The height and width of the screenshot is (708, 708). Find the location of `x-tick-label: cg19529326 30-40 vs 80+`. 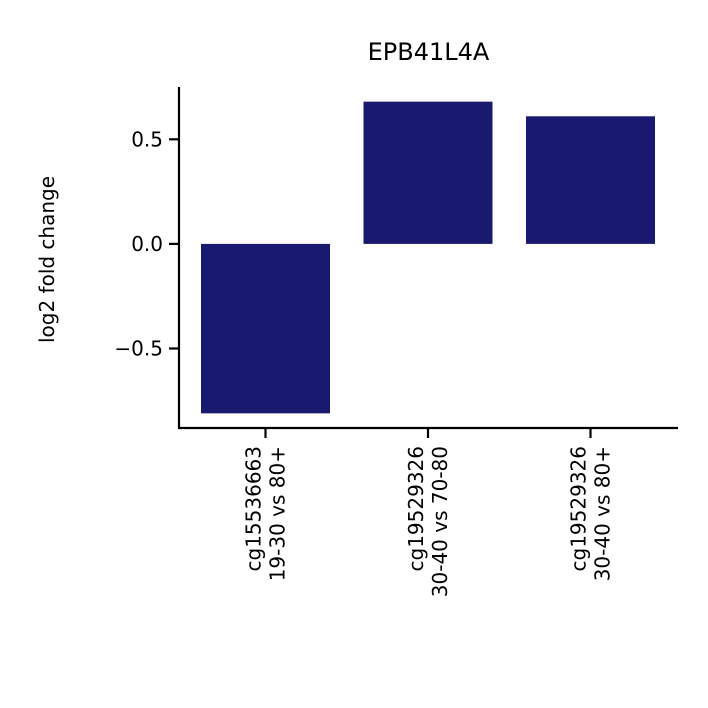

x-tick-label: cg19529326 30-40 vs 80+ is located at coordinates (591, 513).